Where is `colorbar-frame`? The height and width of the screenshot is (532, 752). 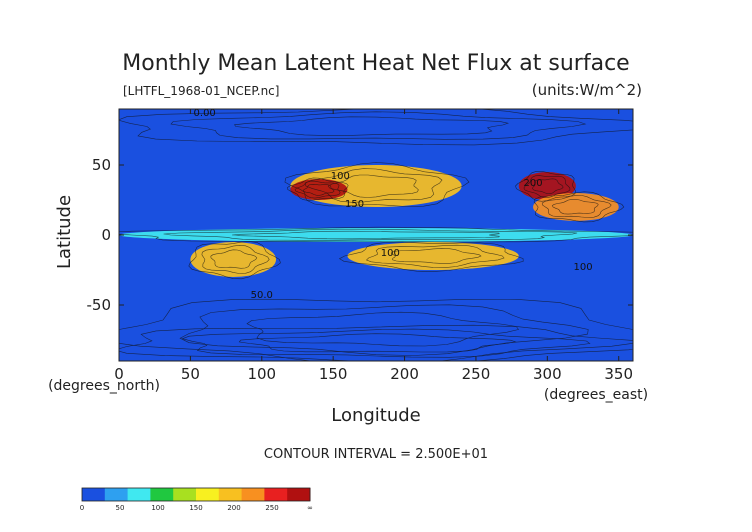 colorbar-frame is located at coordinates (196, 494).